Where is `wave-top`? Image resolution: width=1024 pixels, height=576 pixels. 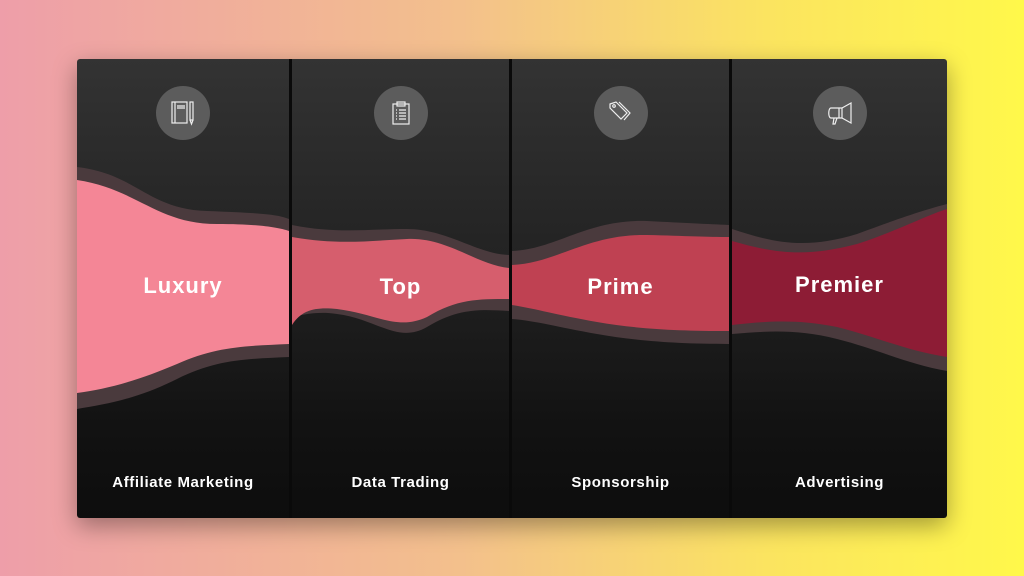
wave-top is located at coordinates (400, 279).